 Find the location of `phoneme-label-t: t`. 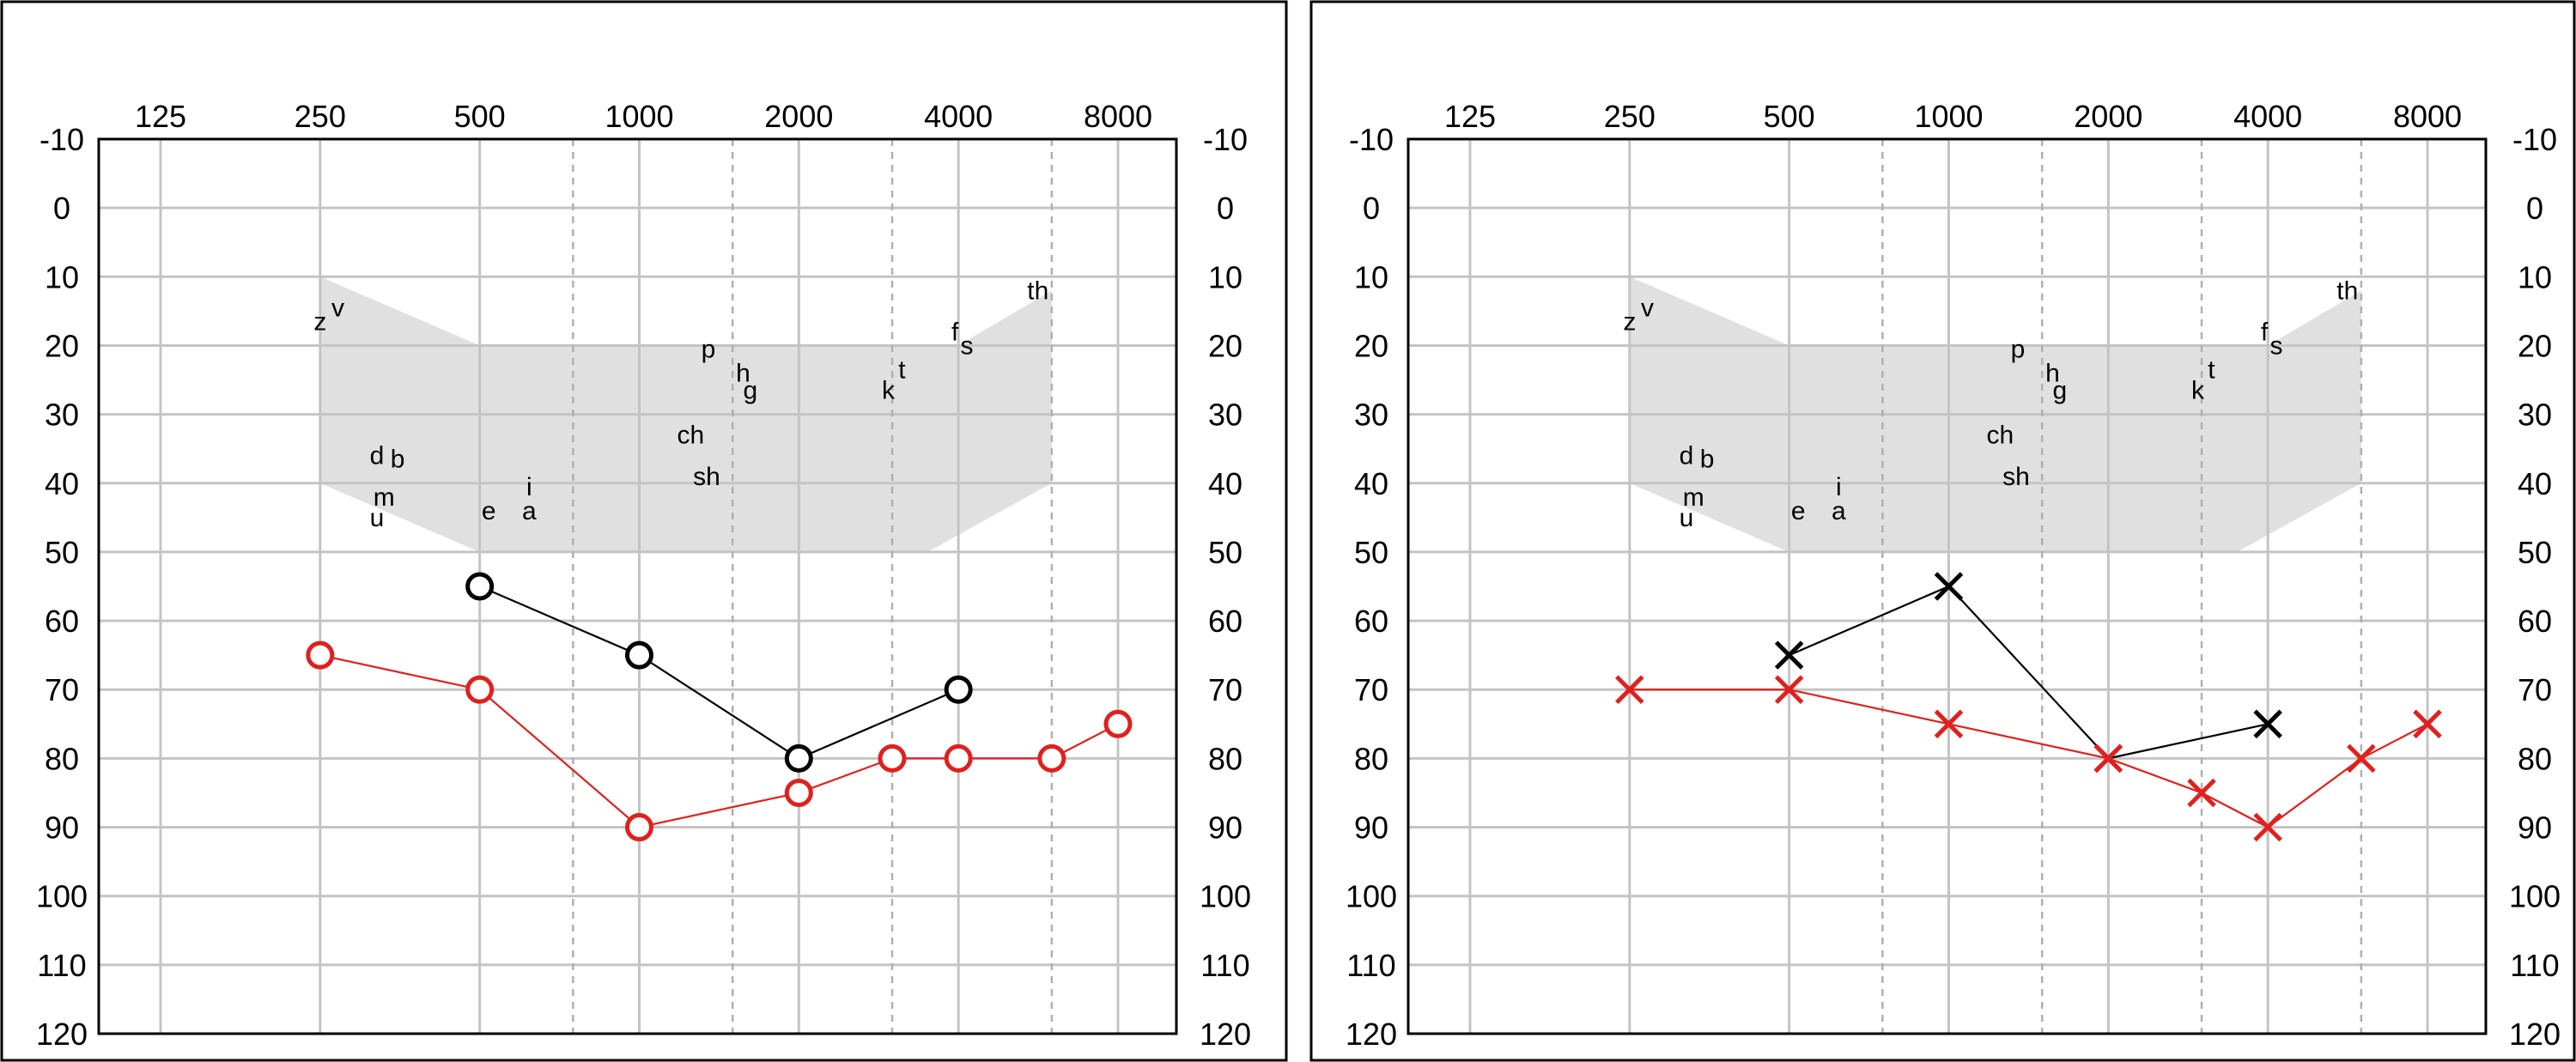

phoneme-label-t: t is located at coordinates (902, 371).